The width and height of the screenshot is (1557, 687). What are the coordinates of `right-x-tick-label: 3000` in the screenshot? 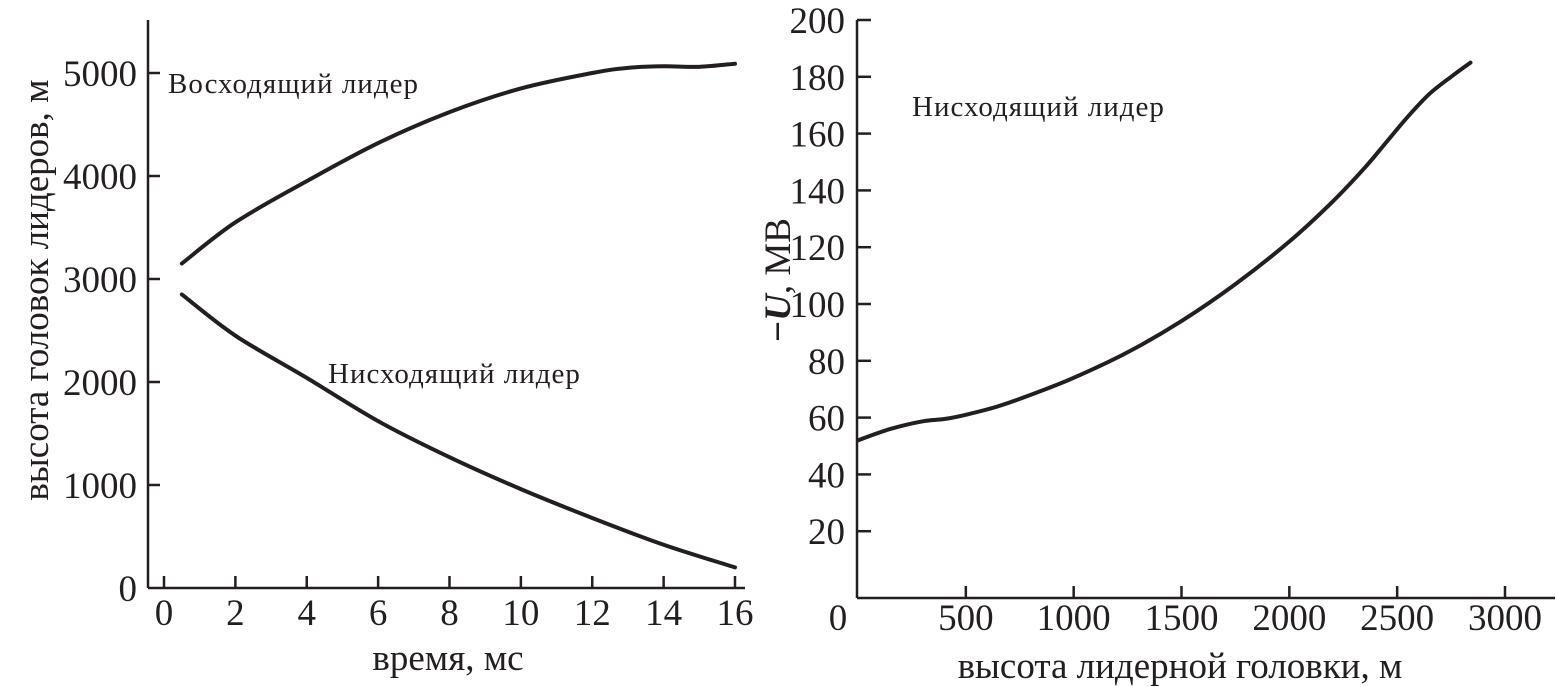 It's located at (1505, 618).